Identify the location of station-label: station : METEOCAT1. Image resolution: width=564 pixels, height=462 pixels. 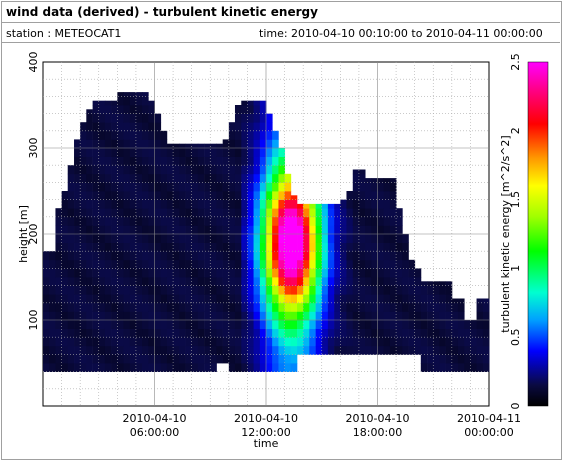
(64, 33).